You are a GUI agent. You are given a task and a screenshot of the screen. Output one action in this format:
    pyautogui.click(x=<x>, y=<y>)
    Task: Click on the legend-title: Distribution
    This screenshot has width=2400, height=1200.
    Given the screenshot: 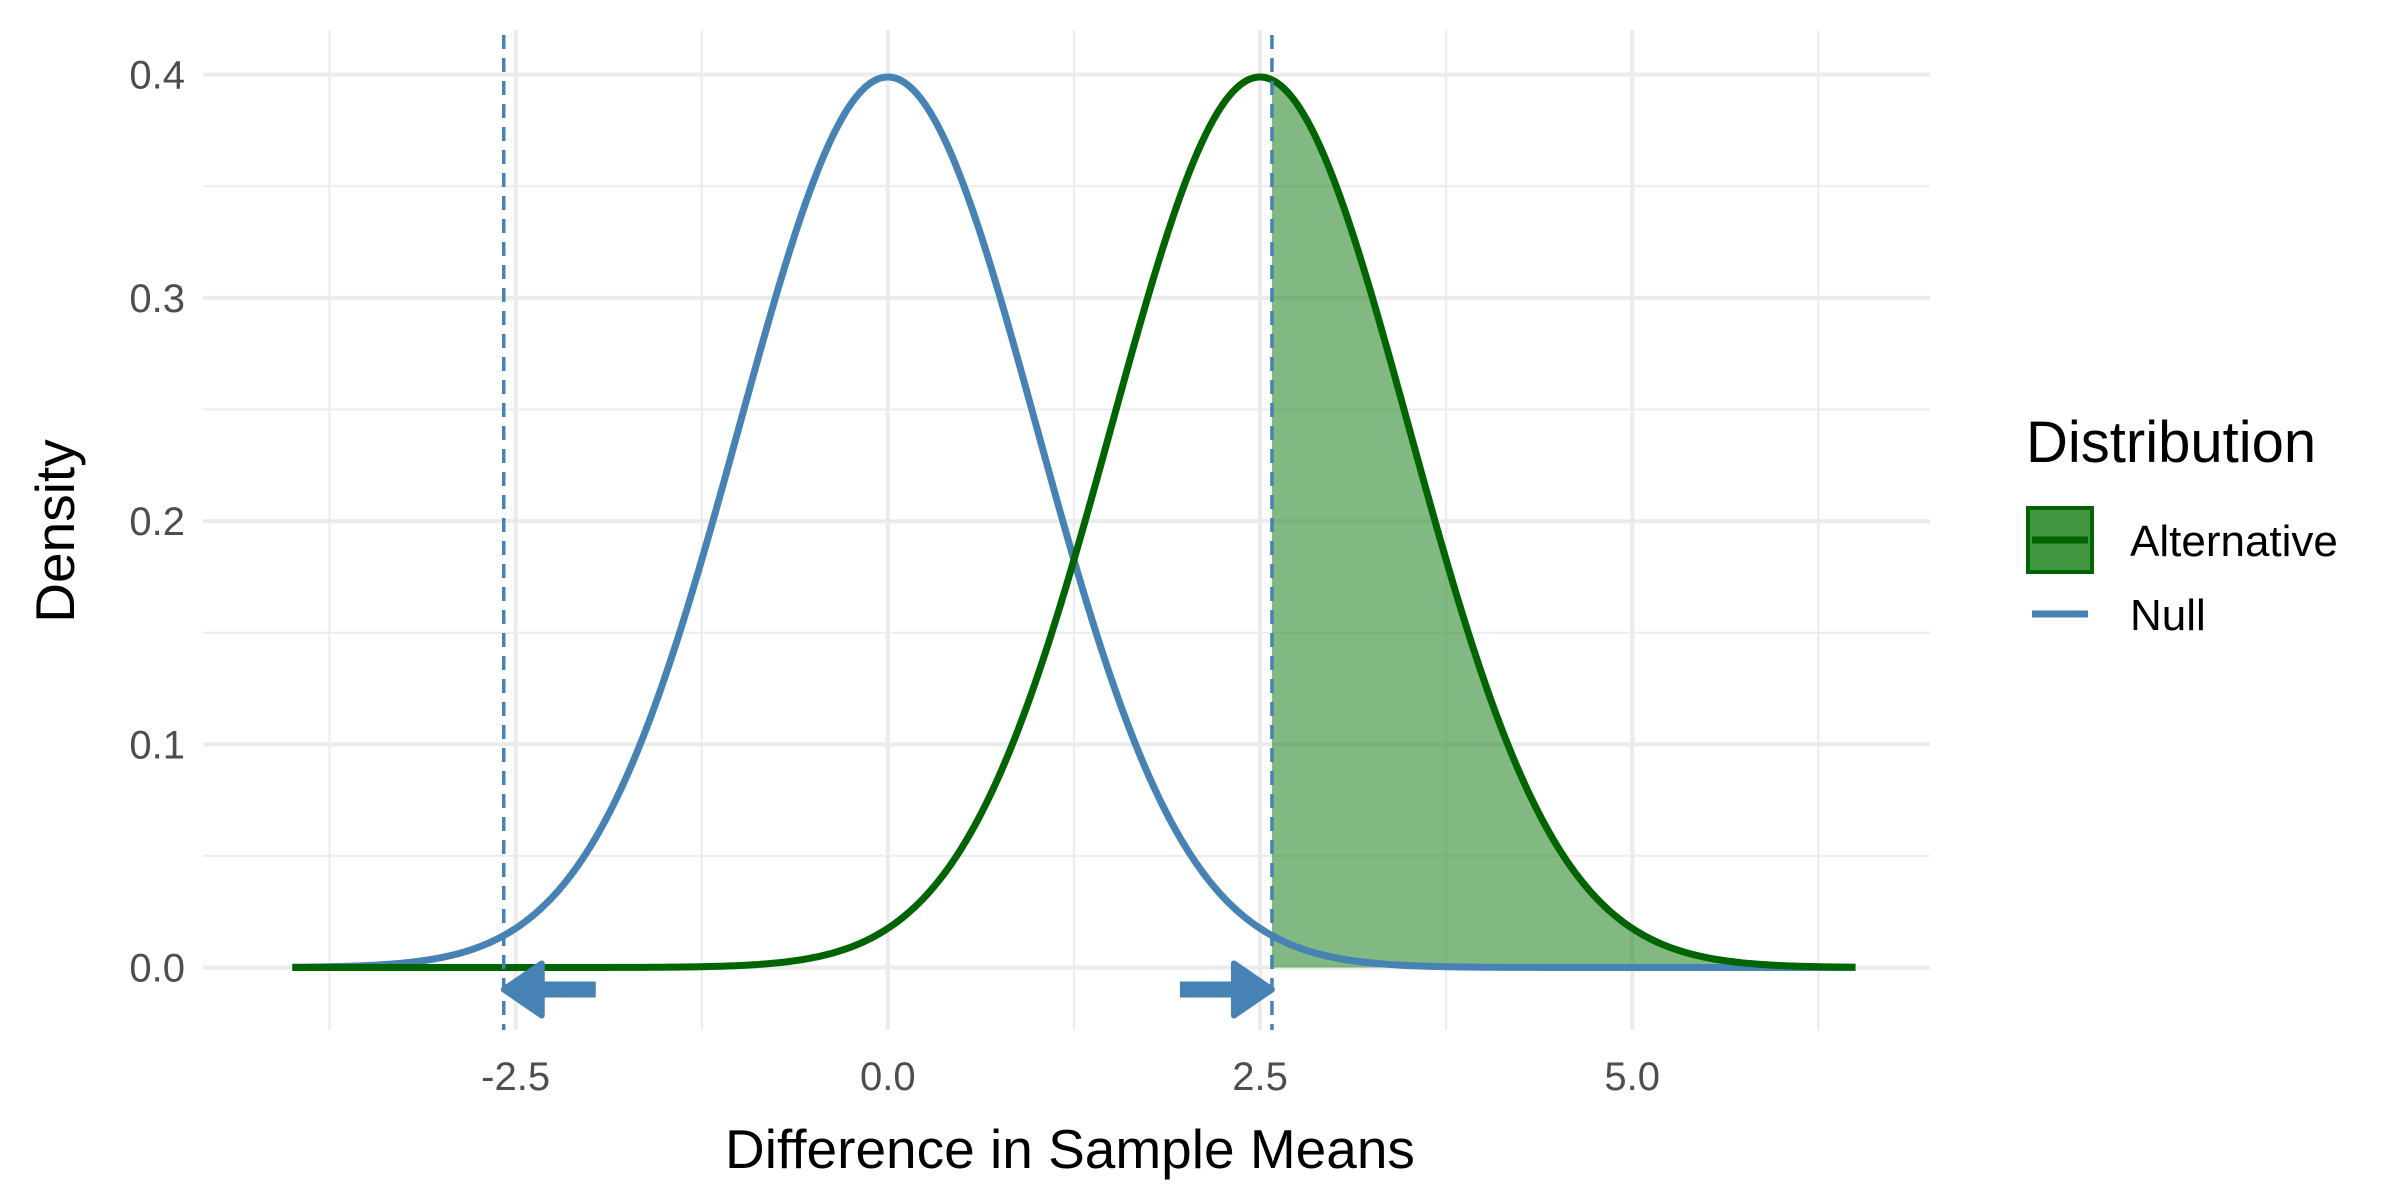 What is the action you would take?
    pyautogui.click(x=2171, y=442)
    